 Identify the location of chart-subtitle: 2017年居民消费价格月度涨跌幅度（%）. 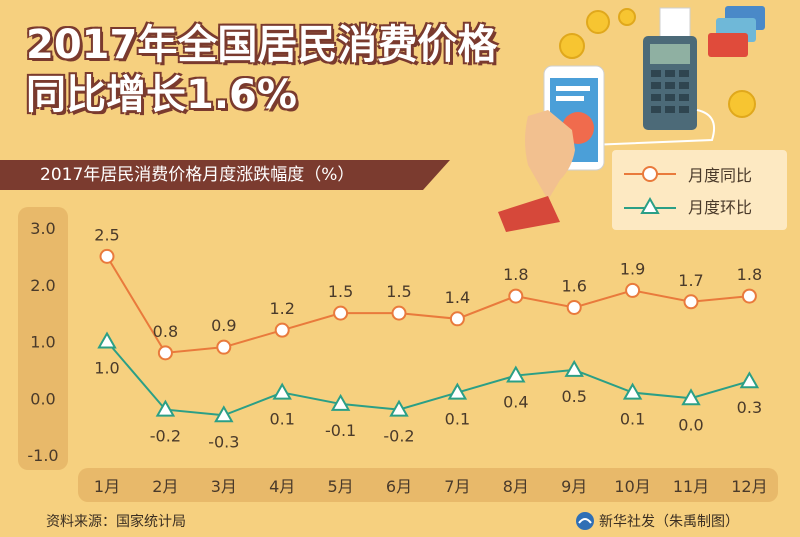
(225, 175).